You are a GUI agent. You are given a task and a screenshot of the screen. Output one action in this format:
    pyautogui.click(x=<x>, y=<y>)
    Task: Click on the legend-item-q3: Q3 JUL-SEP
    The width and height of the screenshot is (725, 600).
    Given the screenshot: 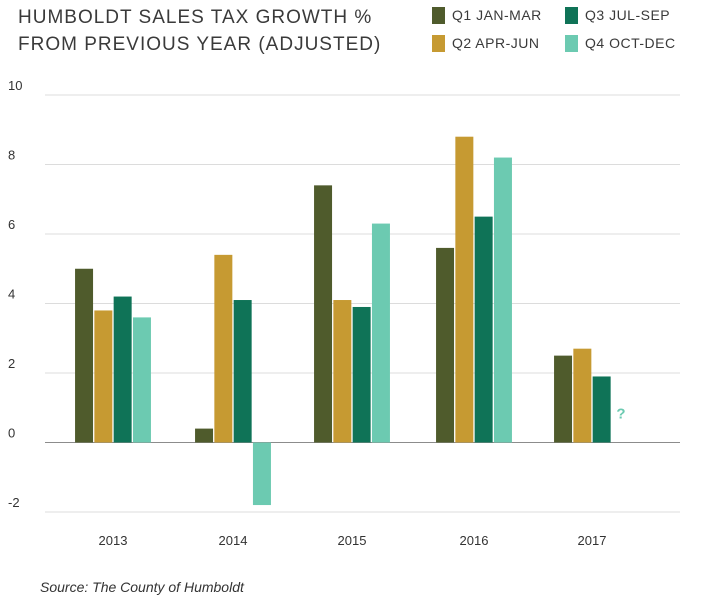 What is the action you would take?
    pyautogui.click(x=617, y=15)
    